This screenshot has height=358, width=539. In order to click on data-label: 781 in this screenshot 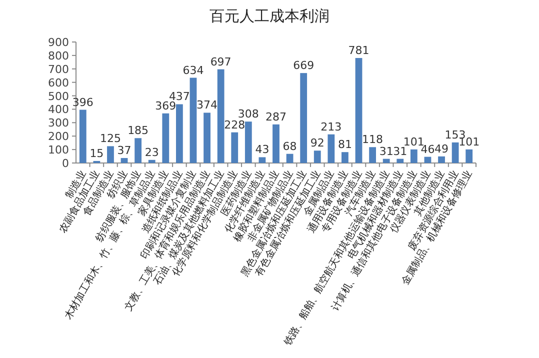, I will do `click(359, 50)`.